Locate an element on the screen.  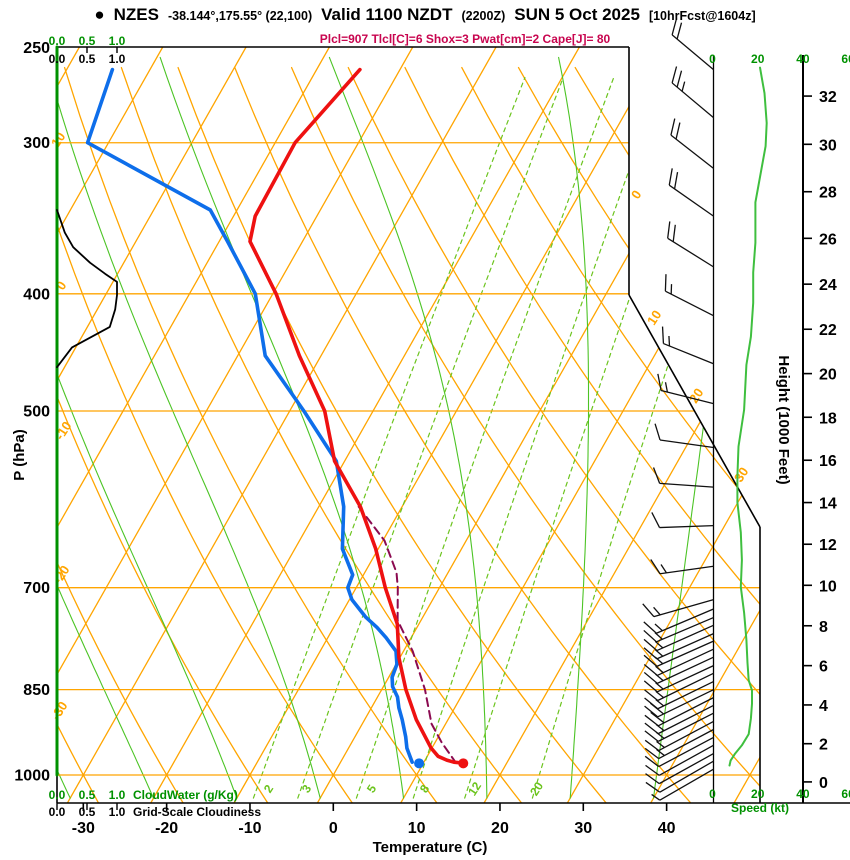
cloudwater-axis-title: CloudWater (g/Kg) is located at coordinates (185, 795).